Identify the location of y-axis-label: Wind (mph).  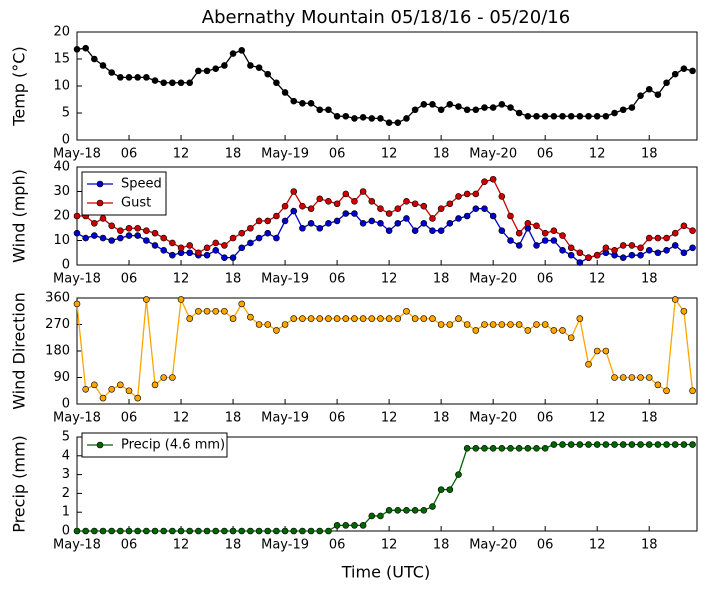
(19, 216).